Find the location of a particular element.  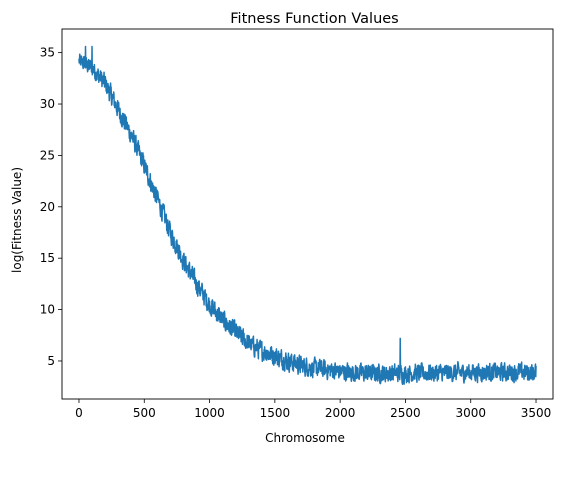

x-tick-label: 2500 is located at coordinates (405, 413).